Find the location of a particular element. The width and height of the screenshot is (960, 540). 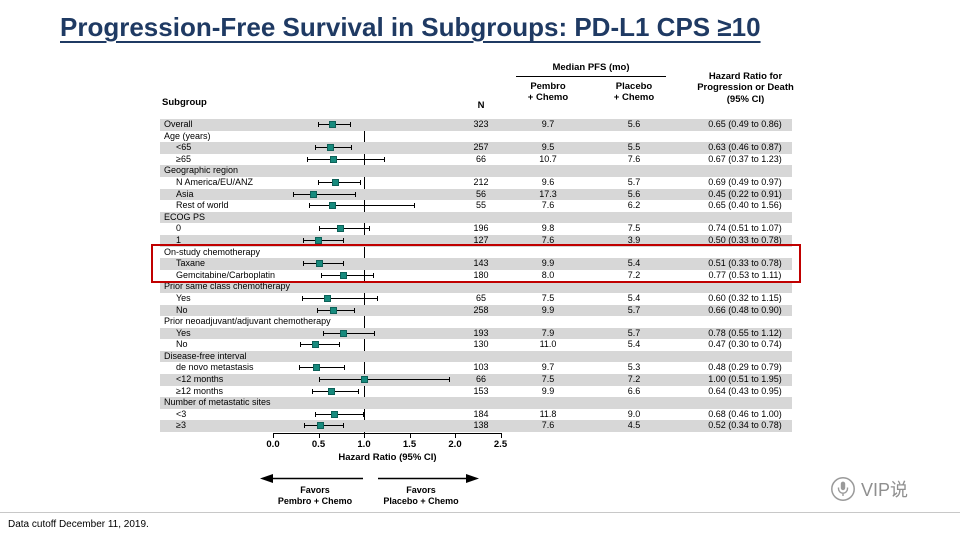

subgroup-label: de novo metastasis is located at coordinates (215, 367).